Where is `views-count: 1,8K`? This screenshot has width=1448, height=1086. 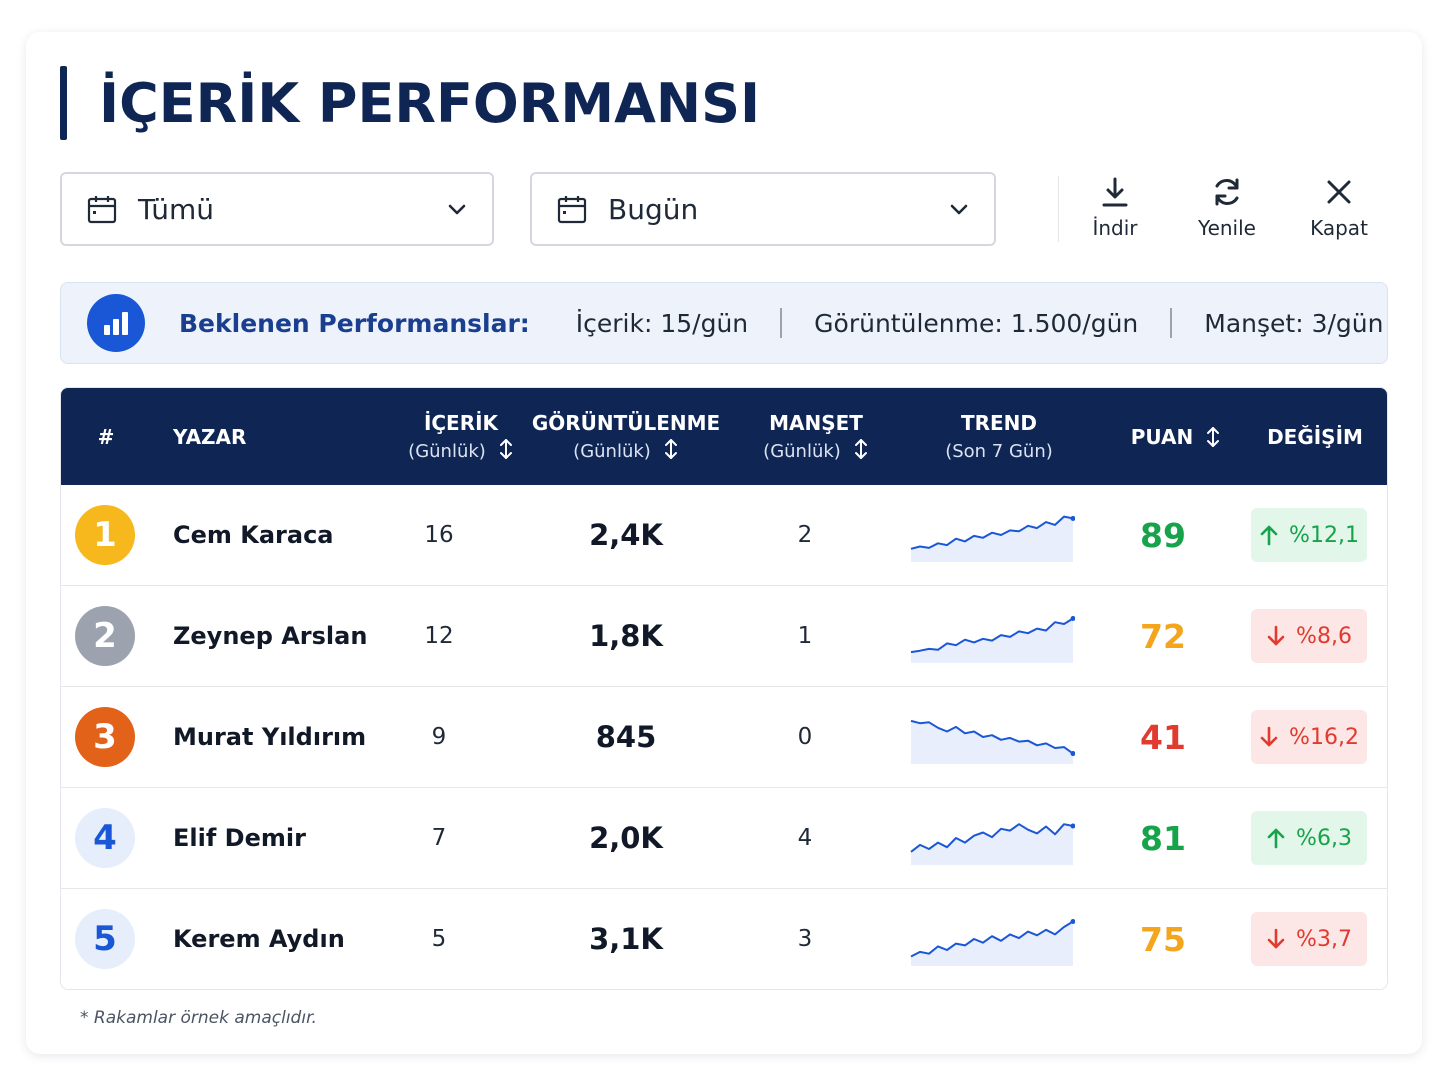
views-count: 1,8K is located at coordinates (626, 636).